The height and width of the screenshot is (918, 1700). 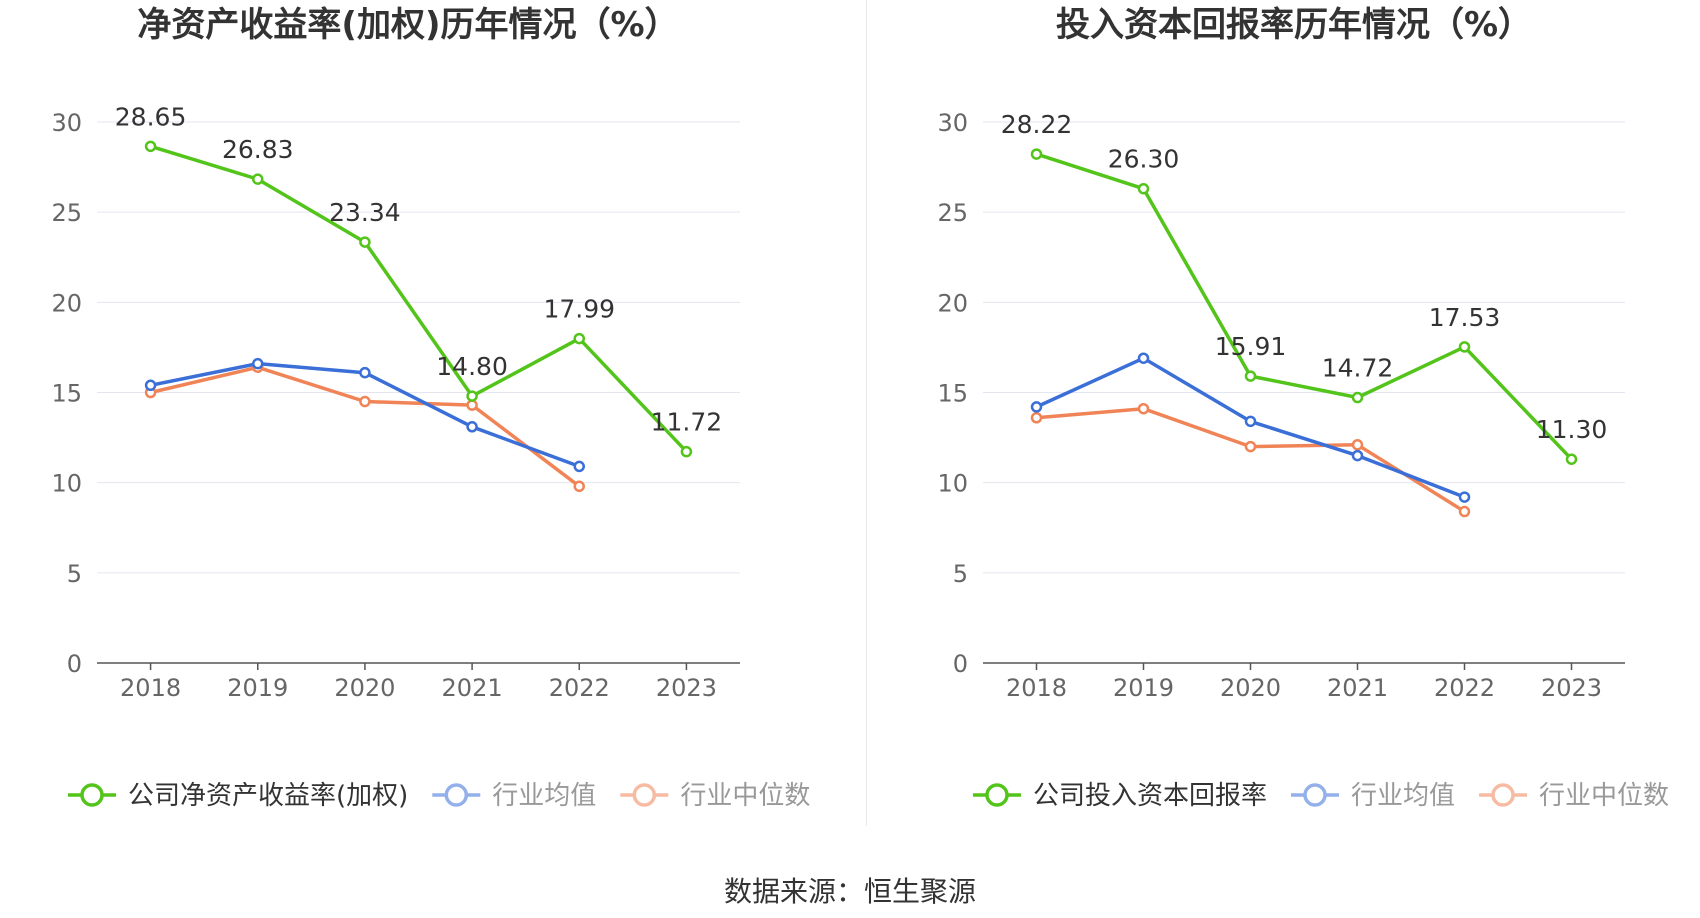 I want to click on chart2-x-tick-label: 2022, so click(x=1464, y=688).